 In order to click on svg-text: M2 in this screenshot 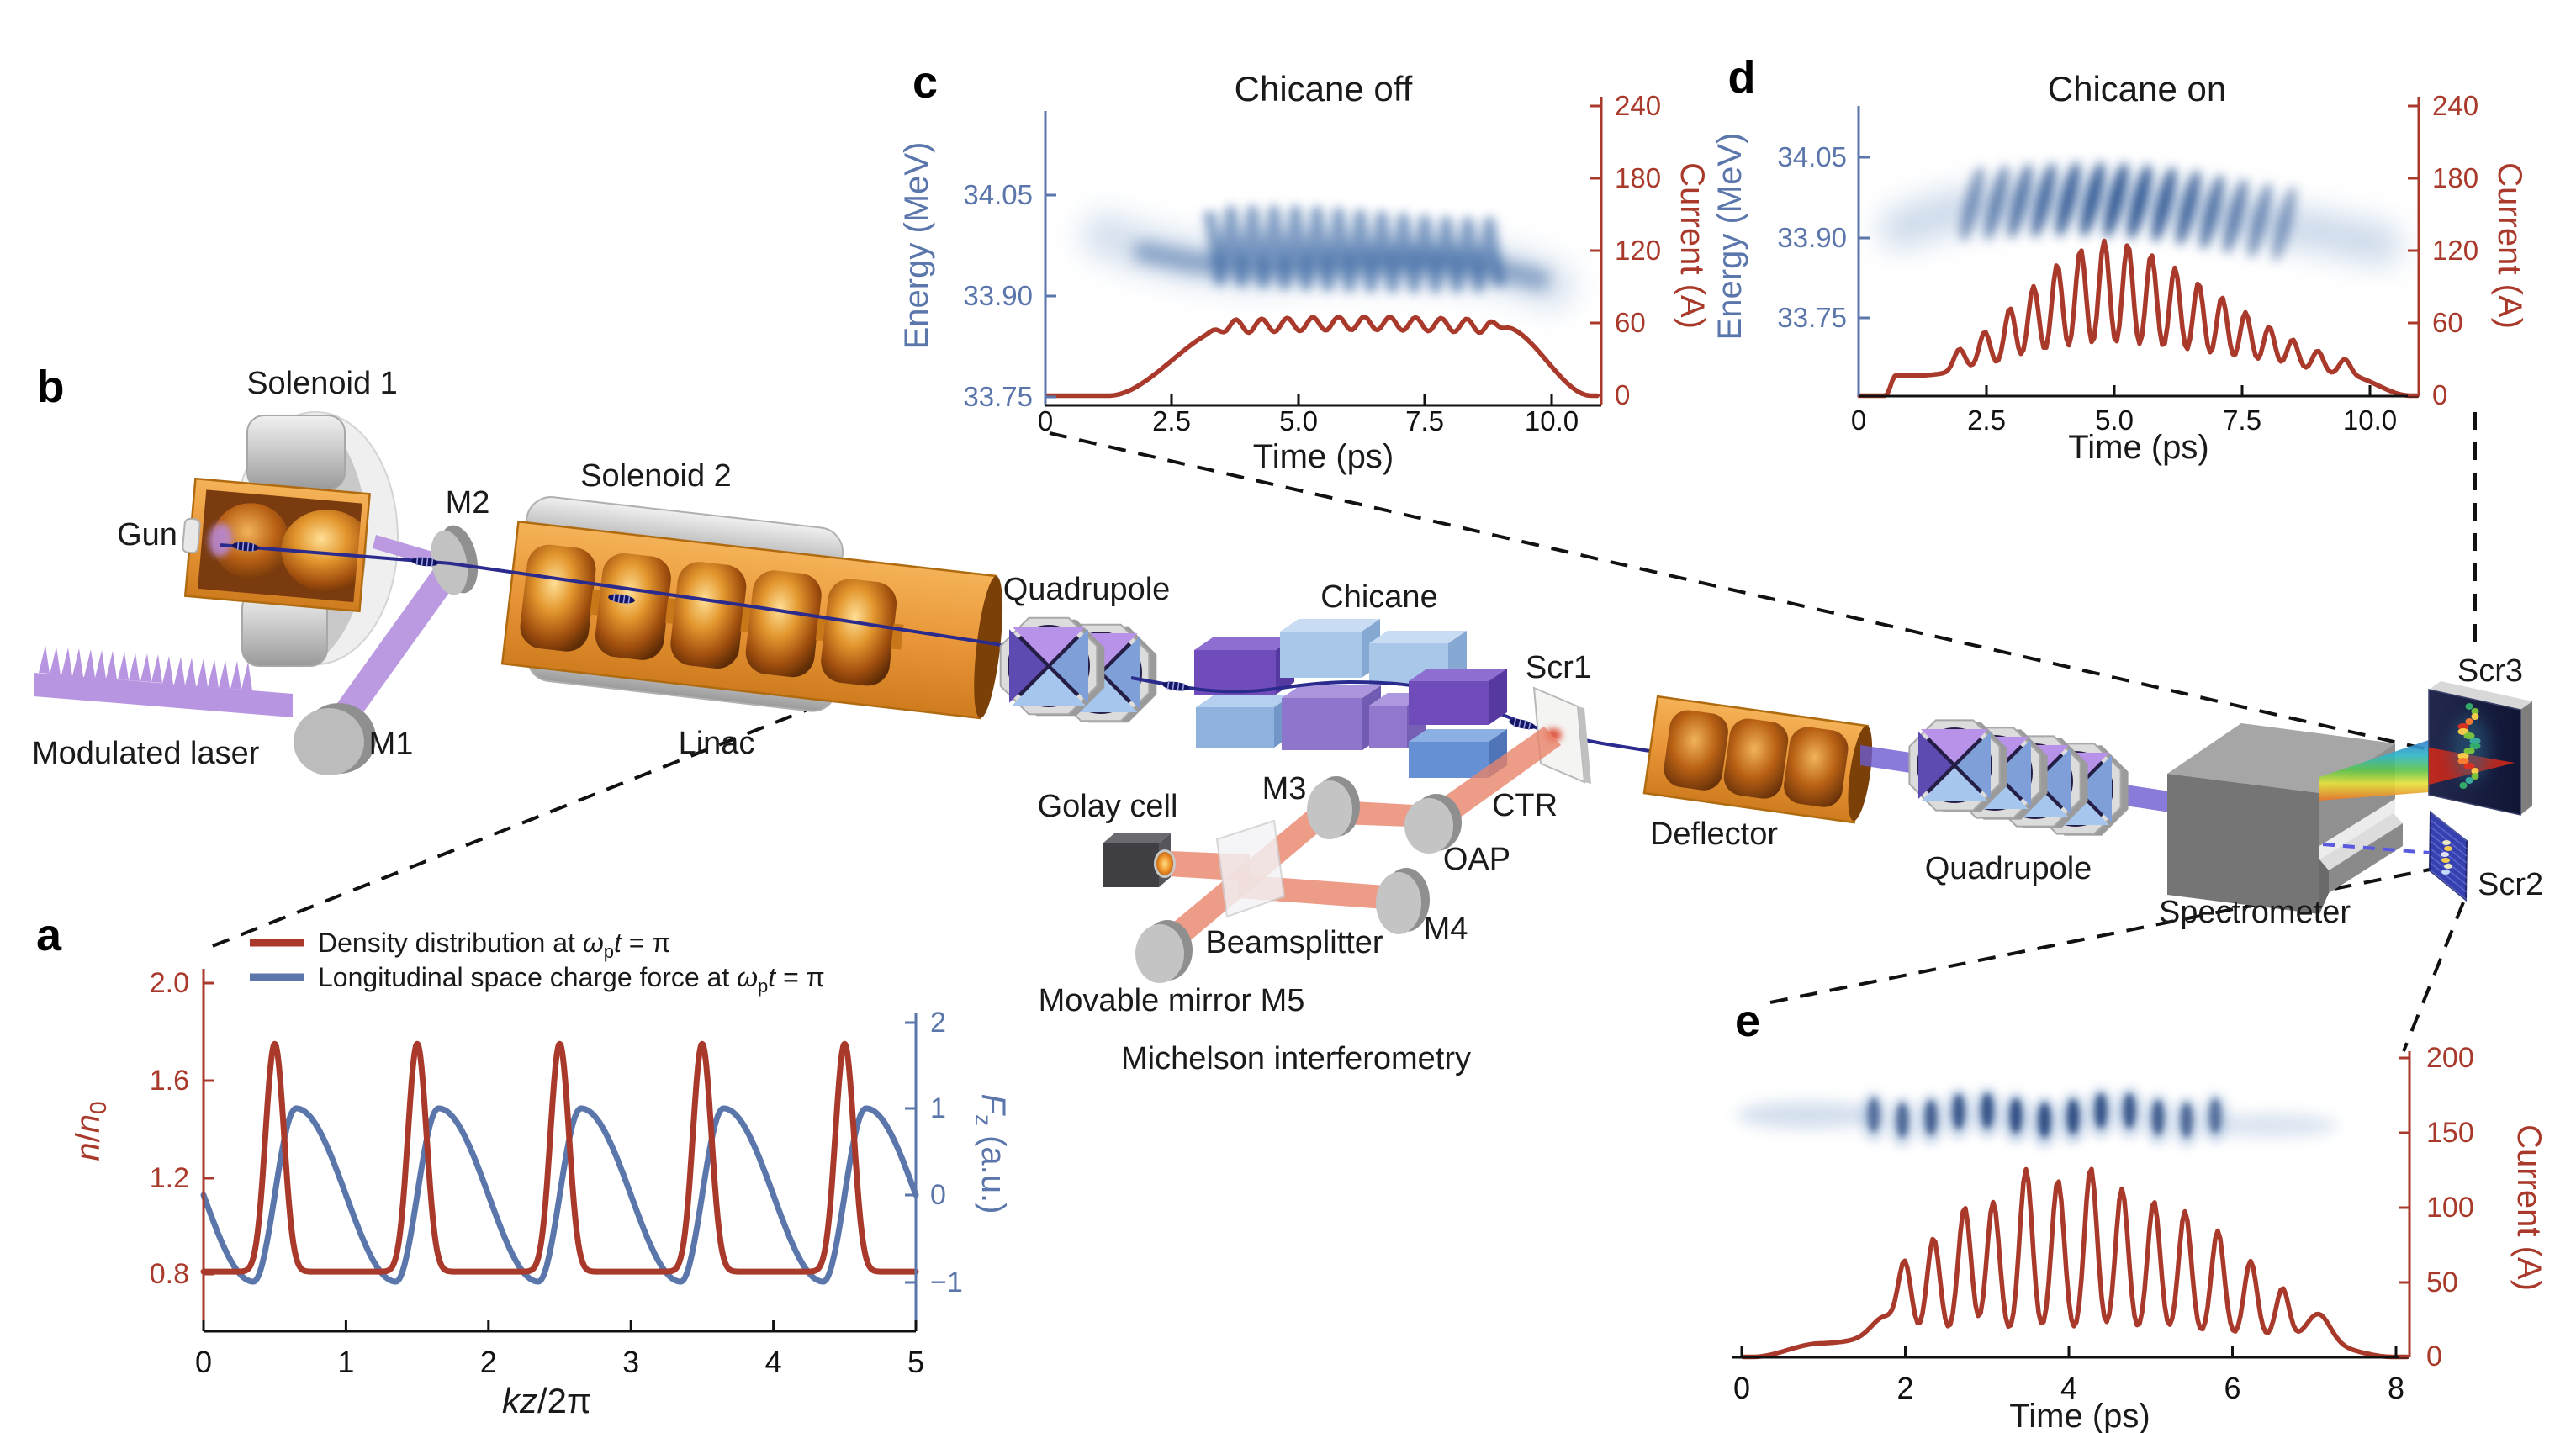, I will do `click(468, 503)`.